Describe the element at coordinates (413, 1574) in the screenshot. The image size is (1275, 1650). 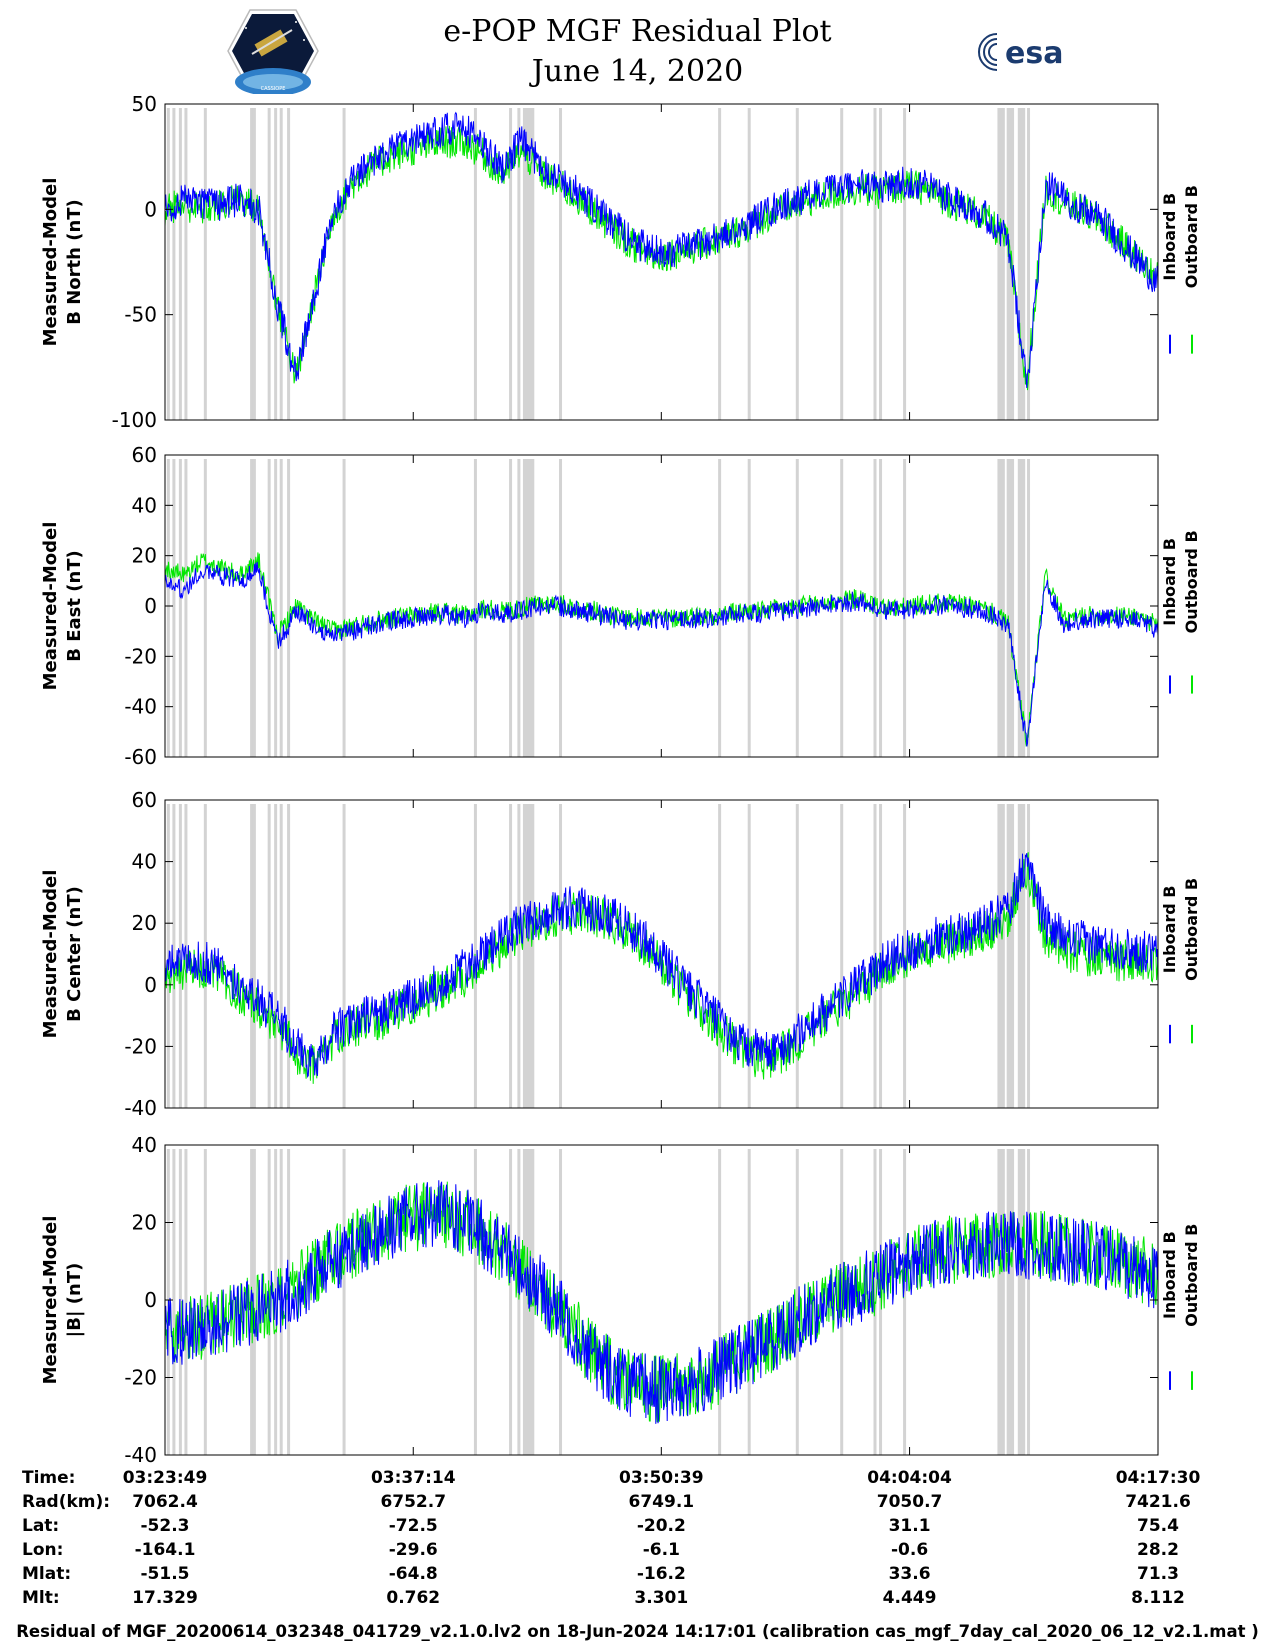
I see `ephemeris-value: -64.8` at that location.